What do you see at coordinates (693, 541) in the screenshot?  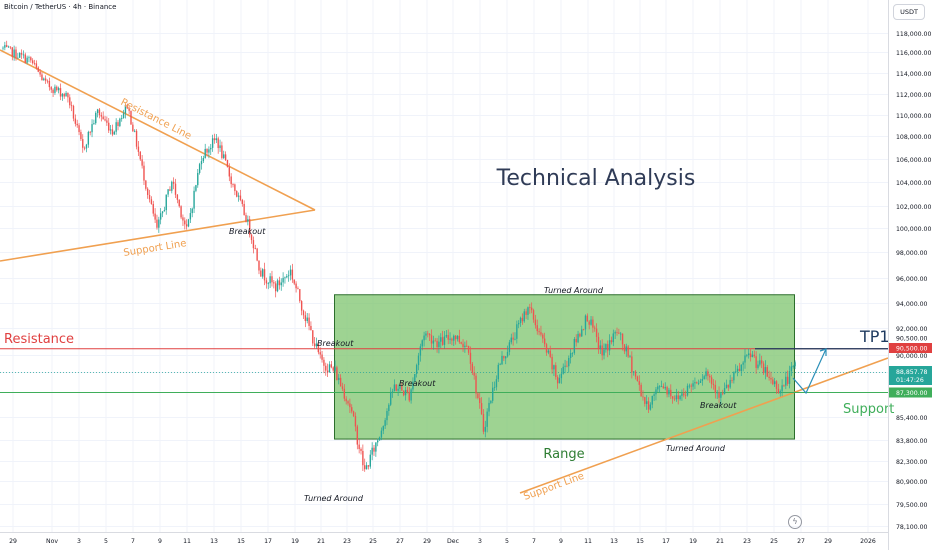 I see `x-tick-label: 19` at bounding box center [693, 541].